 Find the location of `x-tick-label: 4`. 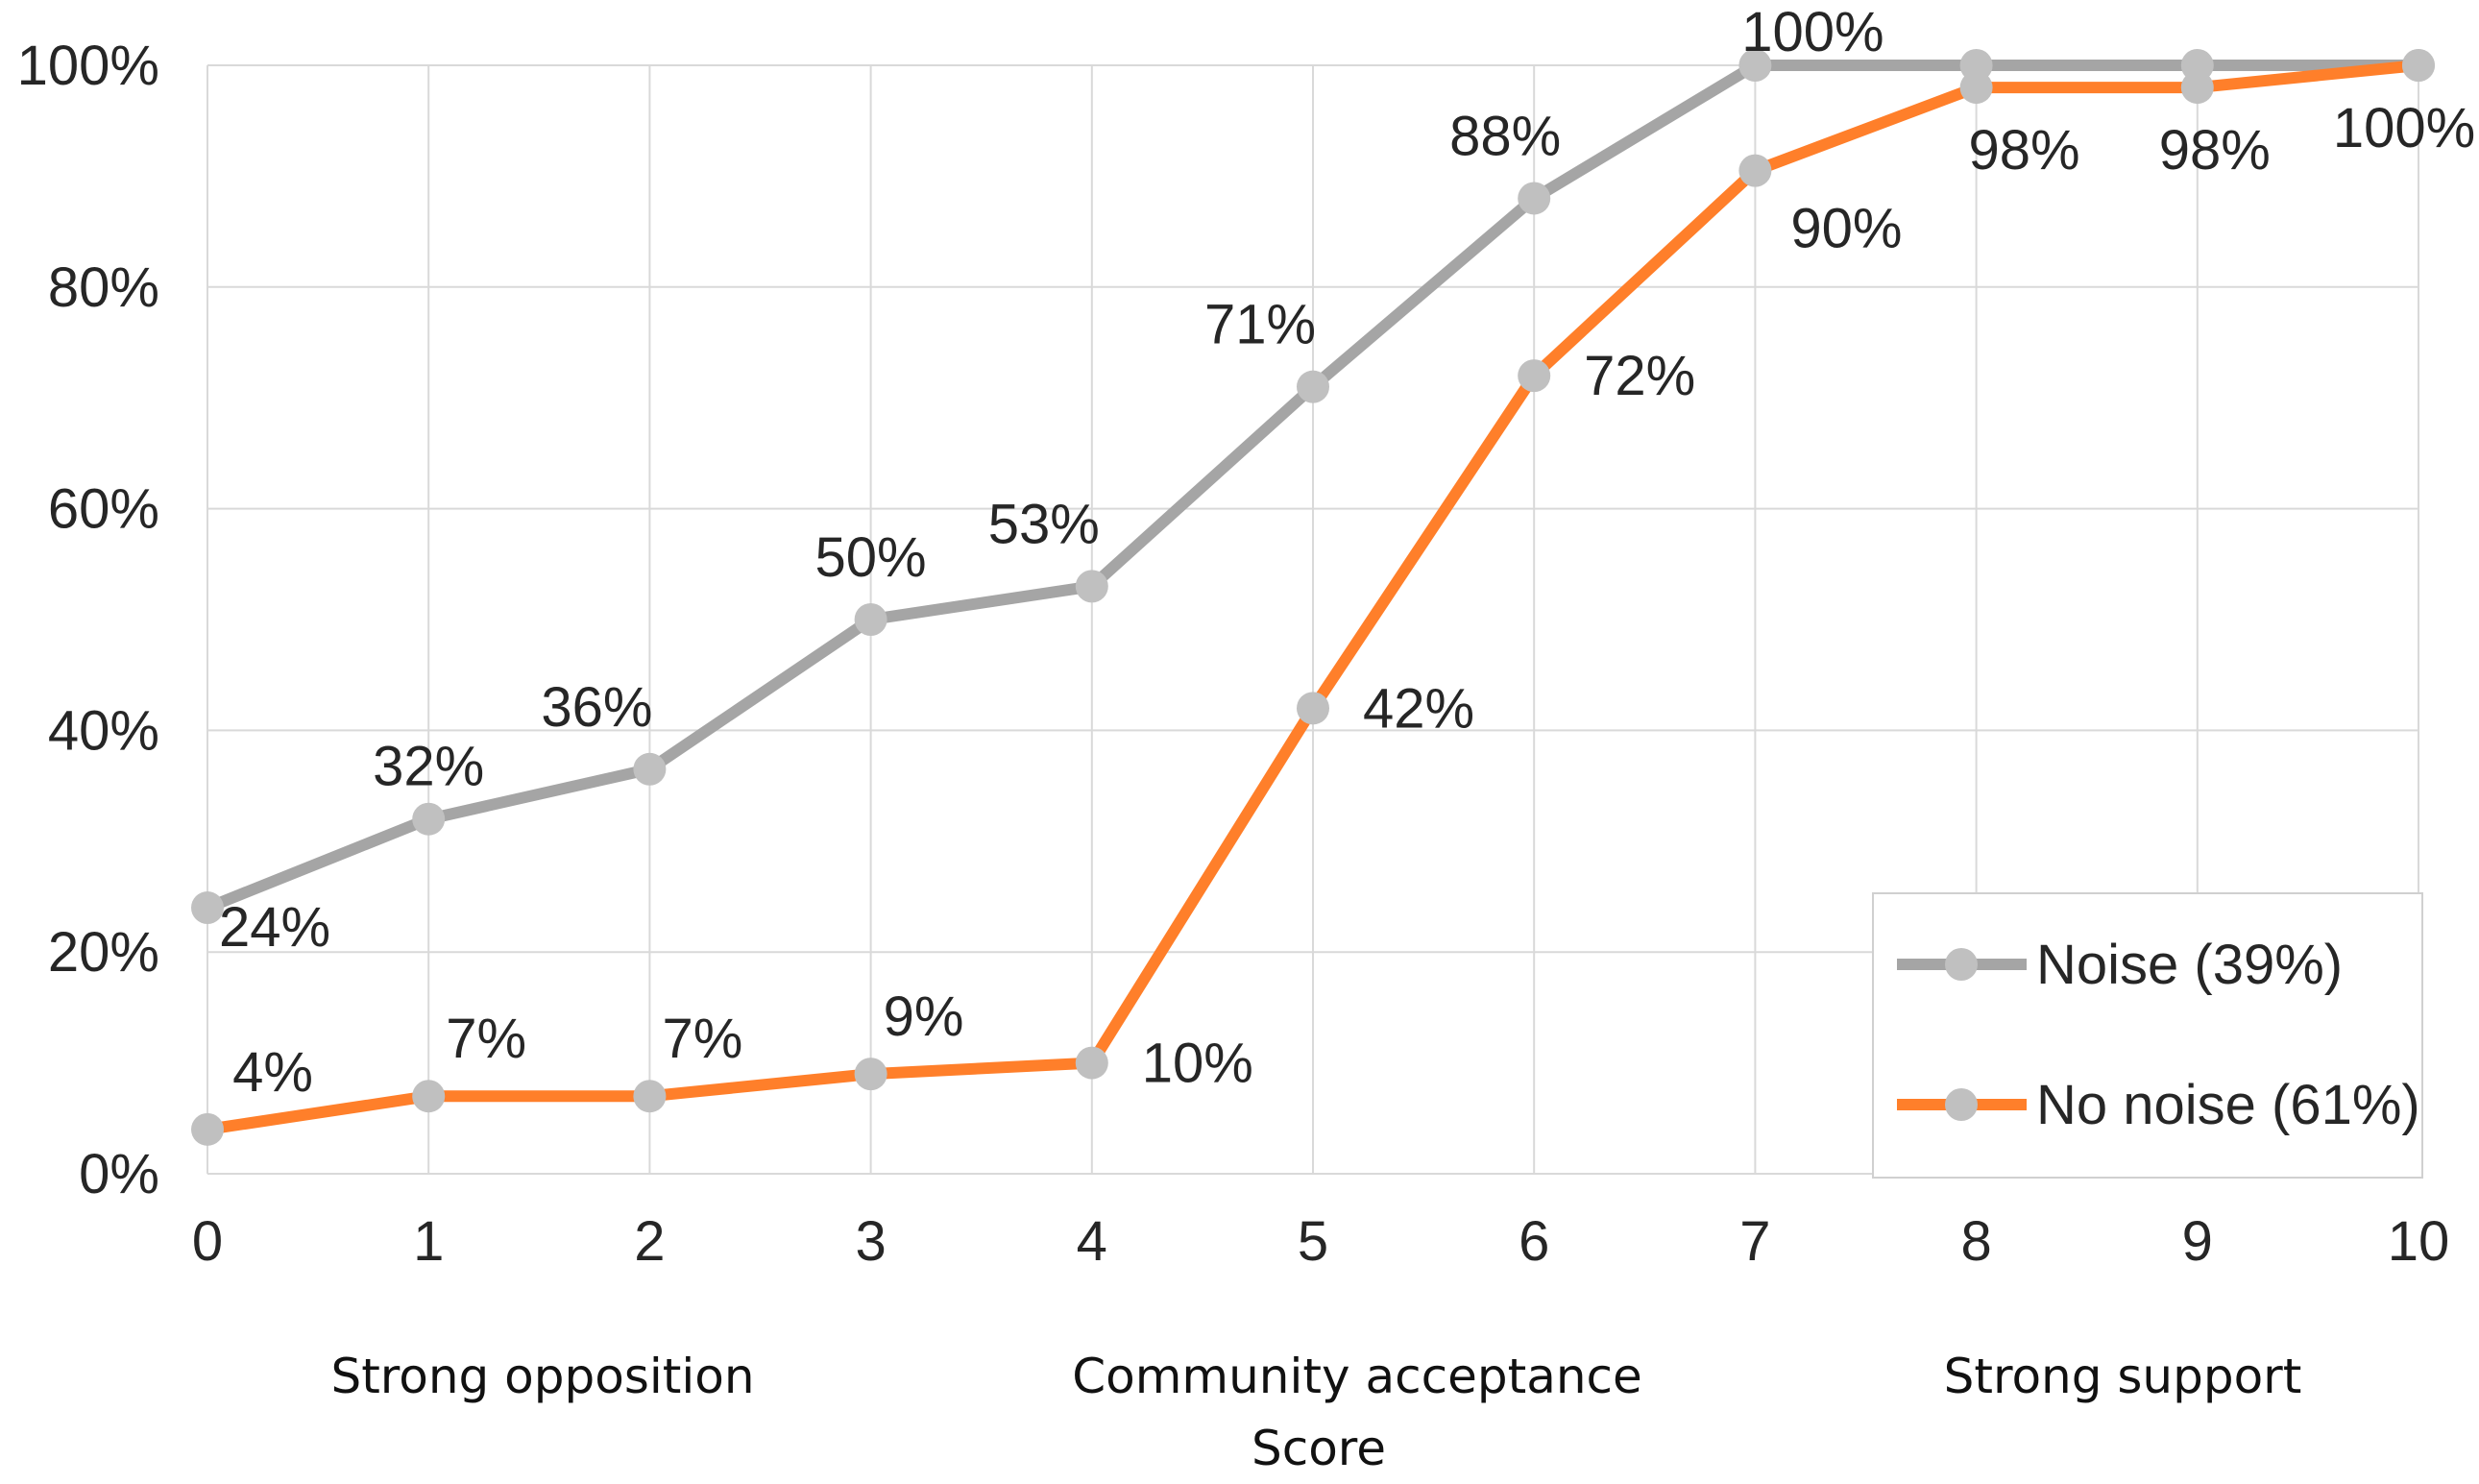

x-tick-label: 4 is located at coordinates (1092, 1241).